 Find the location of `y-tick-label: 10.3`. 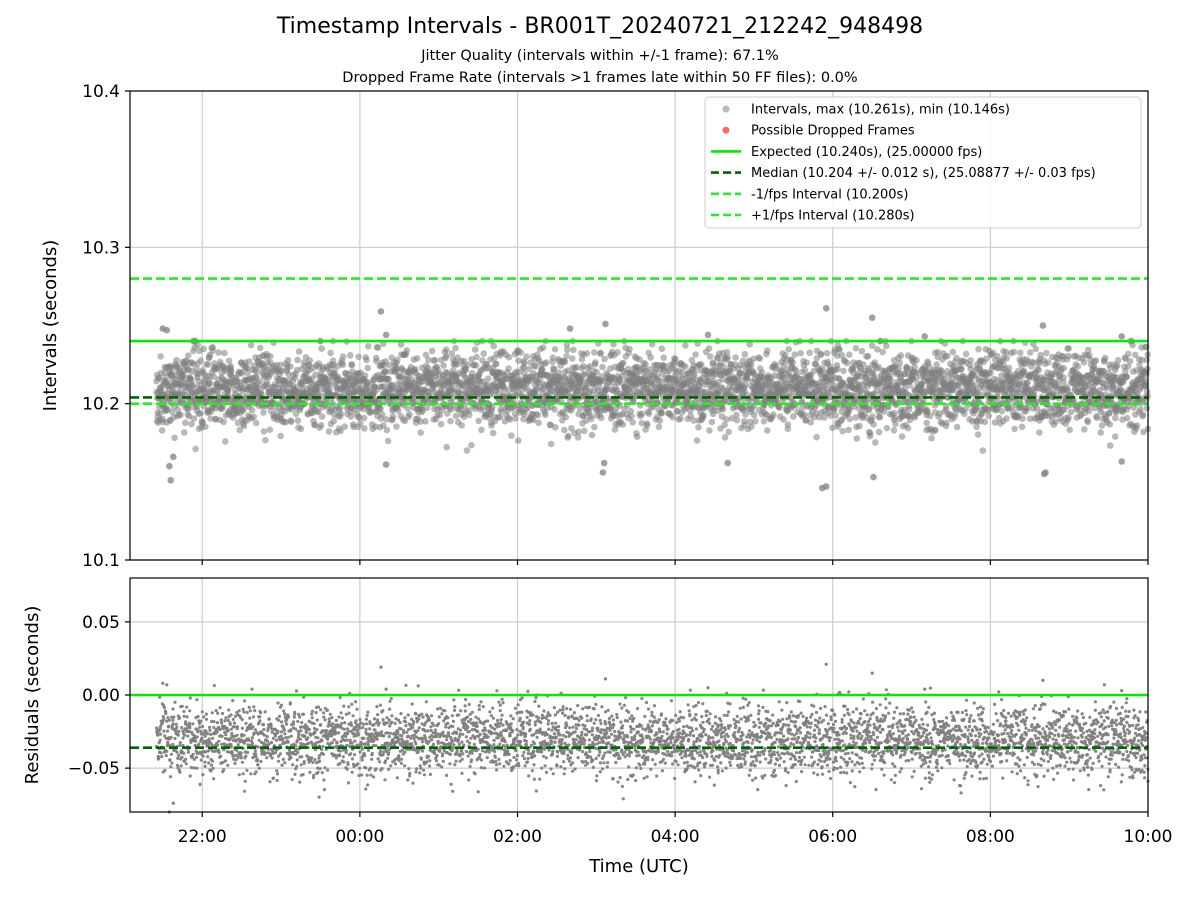

y-tick-label: 10.3 is located at coordinates (101, 248).